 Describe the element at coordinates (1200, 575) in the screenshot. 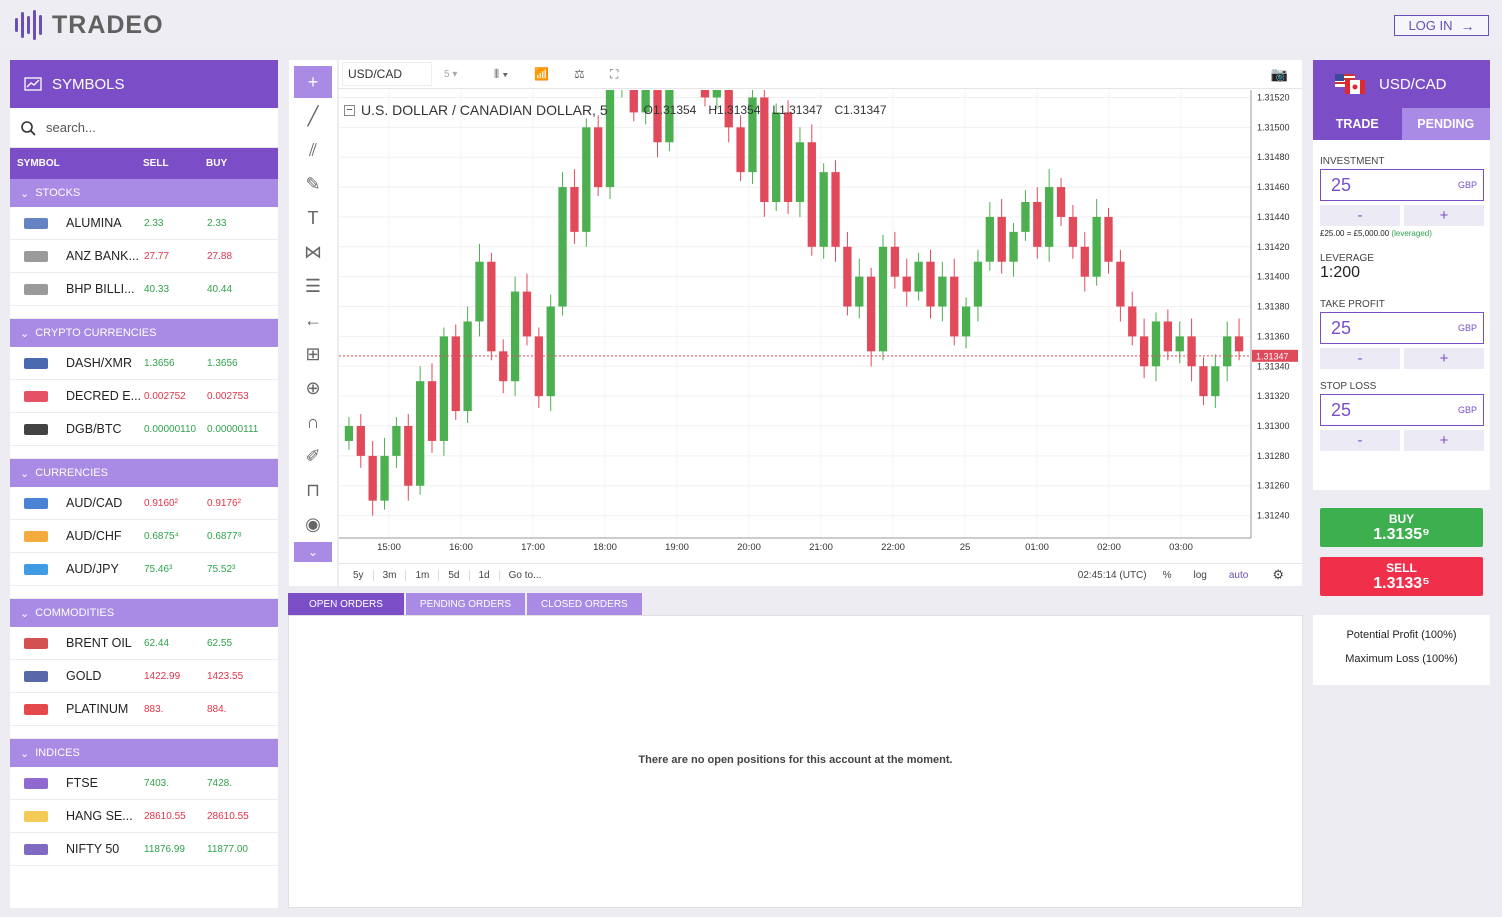

I see `log-toggle: log` at that location.